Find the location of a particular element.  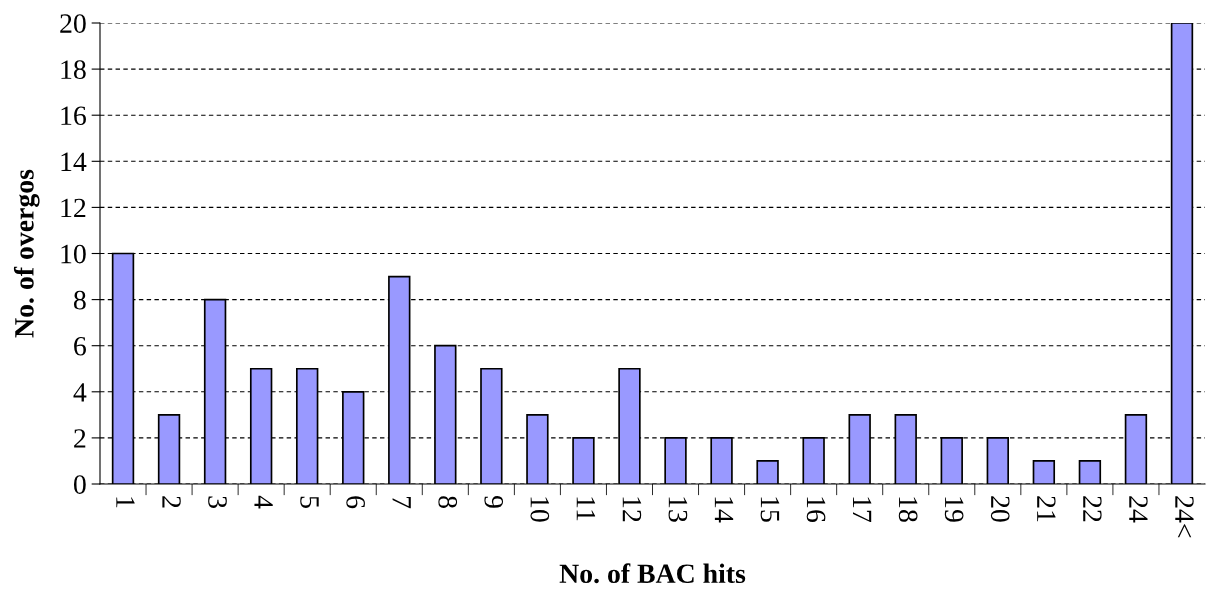

y-tick-label: 12 is located at coordinates (73, 208).